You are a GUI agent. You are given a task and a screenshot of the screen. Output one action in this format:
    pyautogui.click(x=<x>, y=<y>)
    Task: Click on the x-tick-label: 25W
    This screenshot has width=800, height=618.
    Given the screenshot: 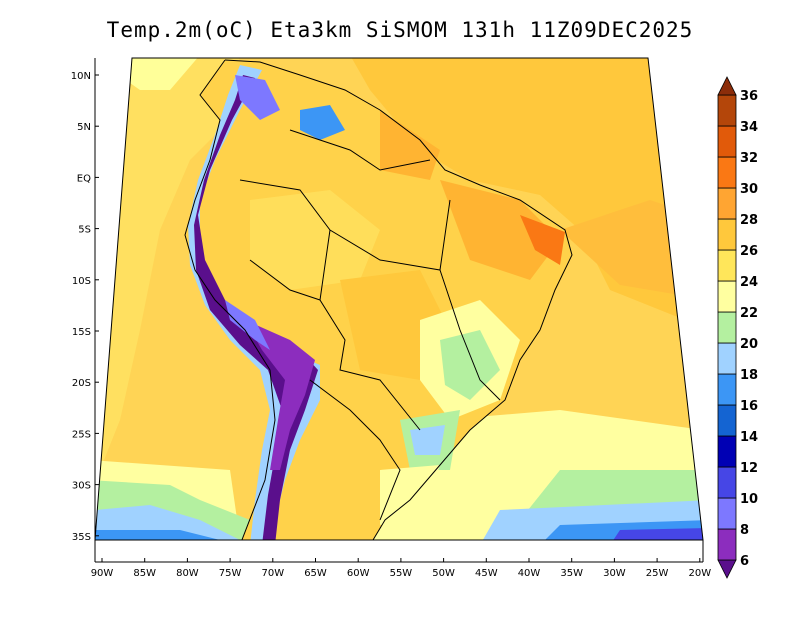 What is the action you would take?
    pyautogui.click(x=657, y=573)
    